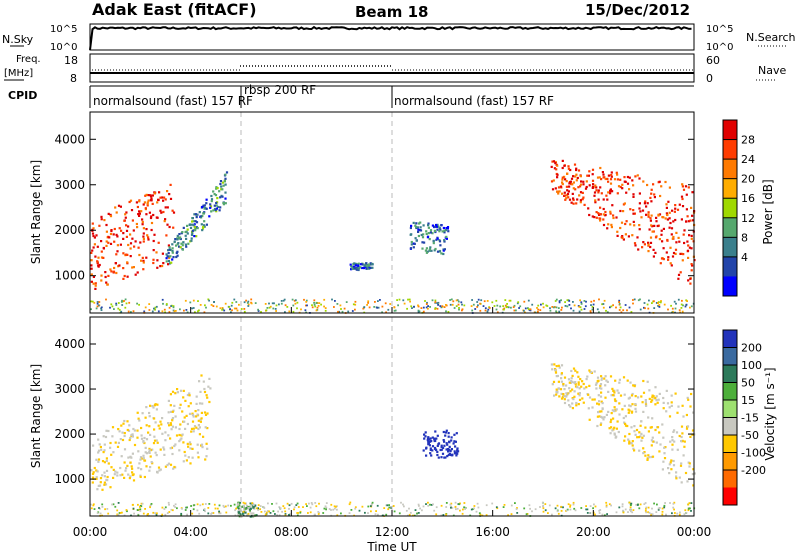 Image resolution: width=800 pixels, height=554 pixels. What do you see at coordinates (69, 344) in the screenshot?
I see `y-tick-label: 4000` at bounding box center [69, 344].